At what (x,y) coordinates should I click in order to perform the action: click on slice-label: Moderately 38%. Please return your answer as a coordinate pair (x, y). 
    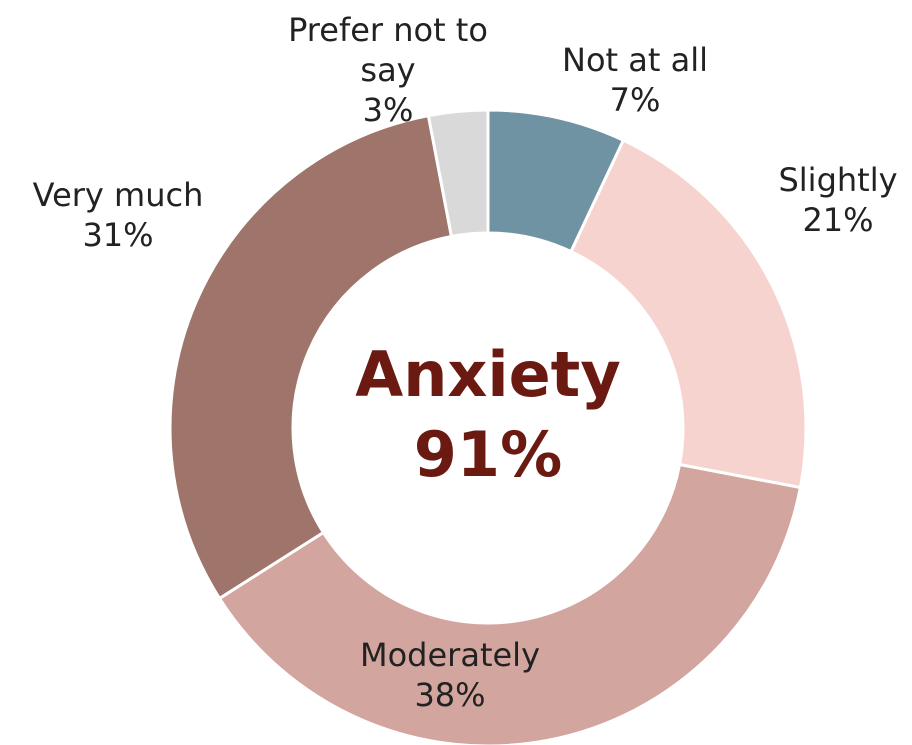
    Looking at the image, I should click on (450, 675).